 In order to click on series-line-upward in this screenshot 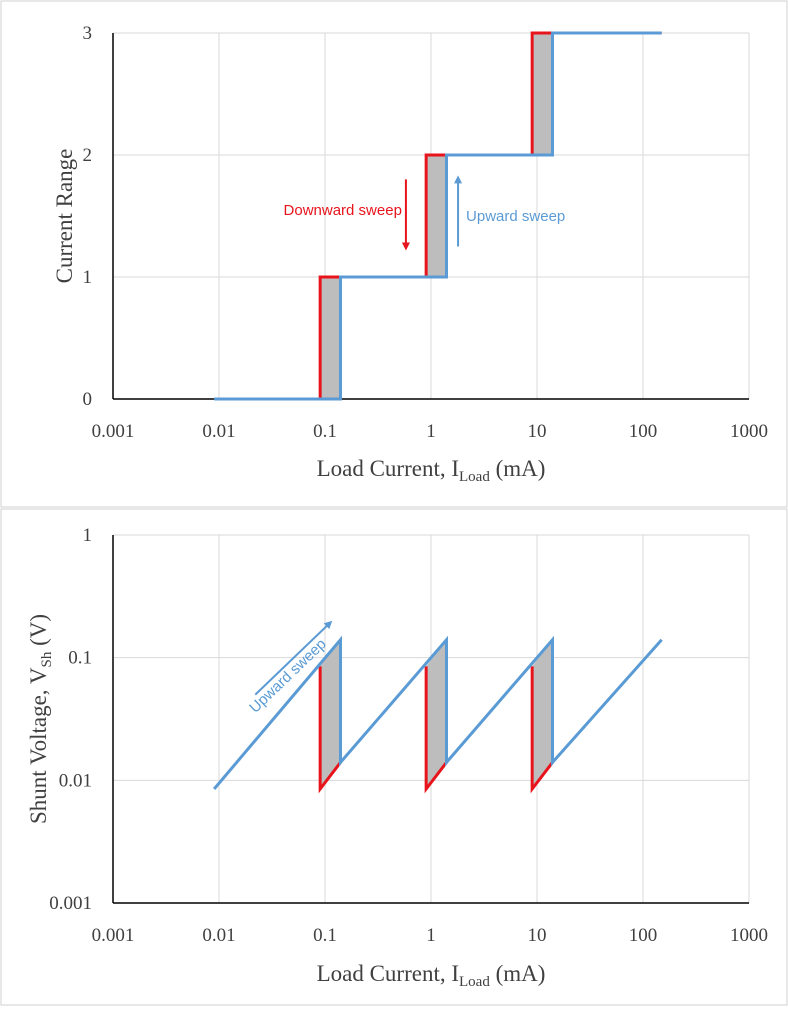, I will do `click(438, 712)`.